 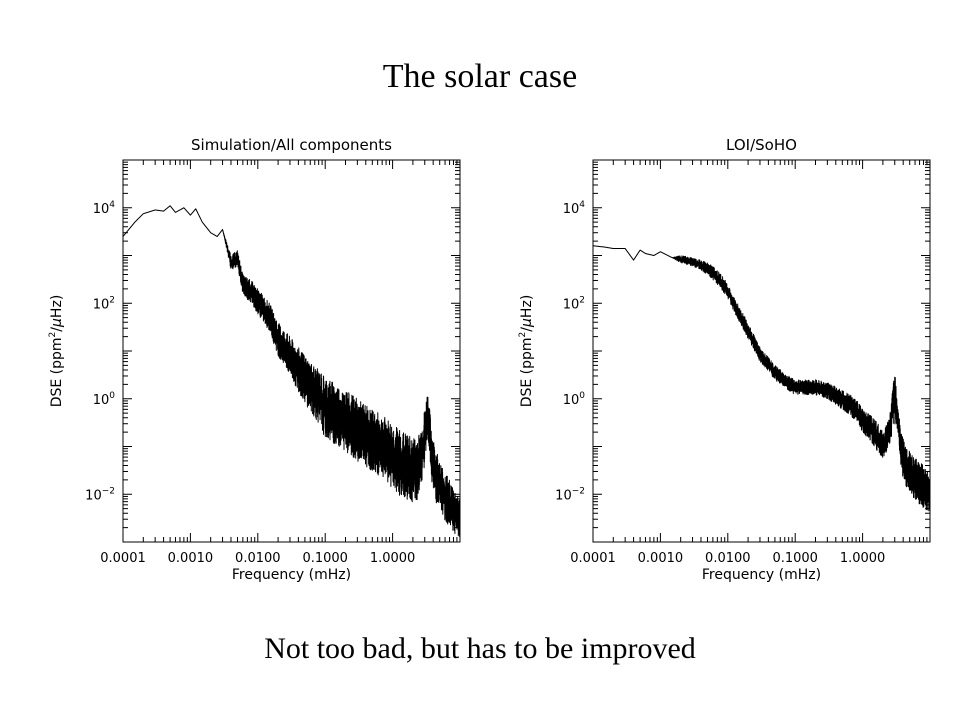 I want to click on series-line, so click(x=761, y=378).